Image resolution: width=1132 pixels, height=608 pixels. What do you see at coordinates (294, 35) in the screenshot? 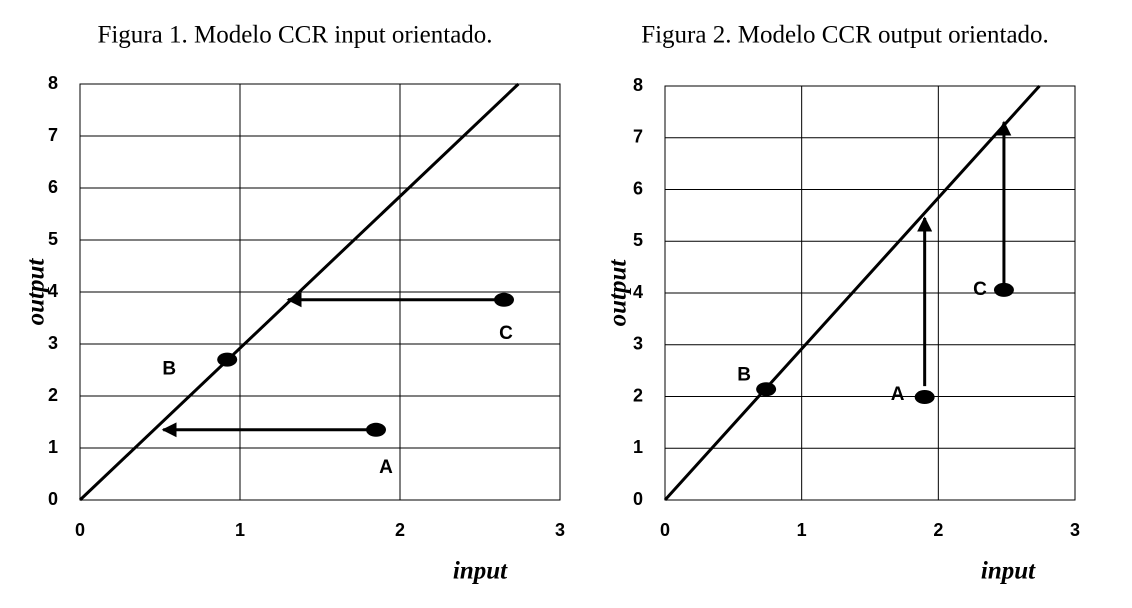
I see `chart-title: Figura 1. Modelo CCR input orientado.` at bounding box center [294, 35].